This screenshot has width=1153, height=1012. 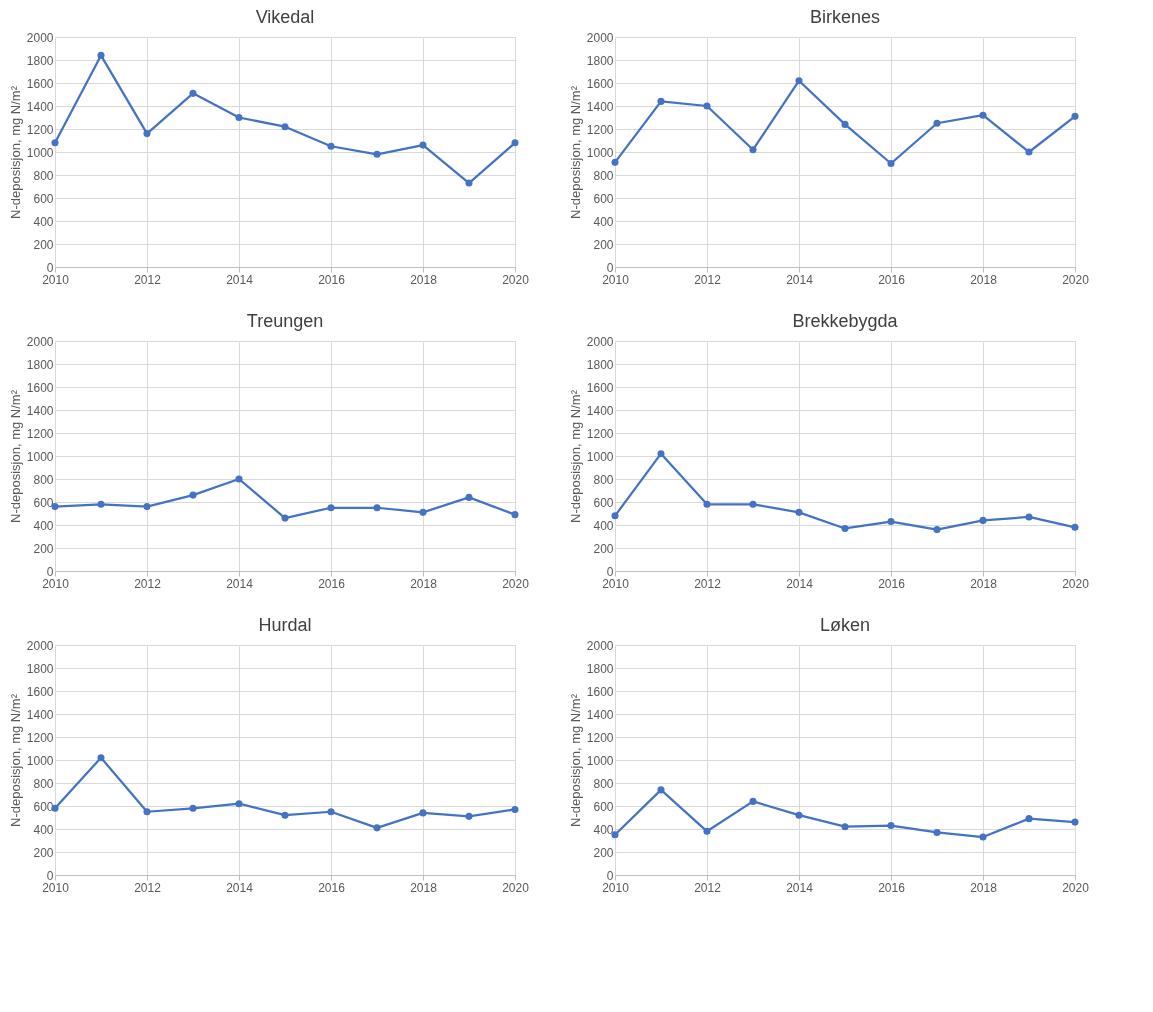 I want to click on chart-title: Treungen, so click(x=285, y=321).